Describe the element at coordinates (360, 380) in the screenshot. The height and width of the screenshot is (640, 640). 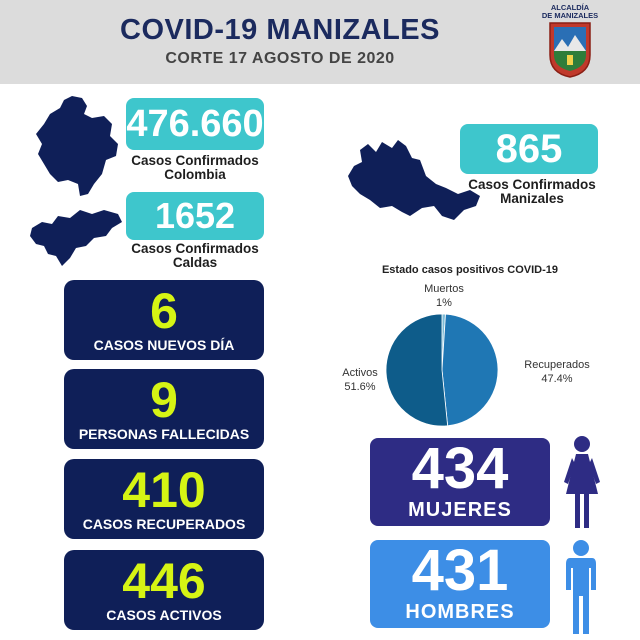
I see `pie-label-activos: Activos 51.6%` at that location.